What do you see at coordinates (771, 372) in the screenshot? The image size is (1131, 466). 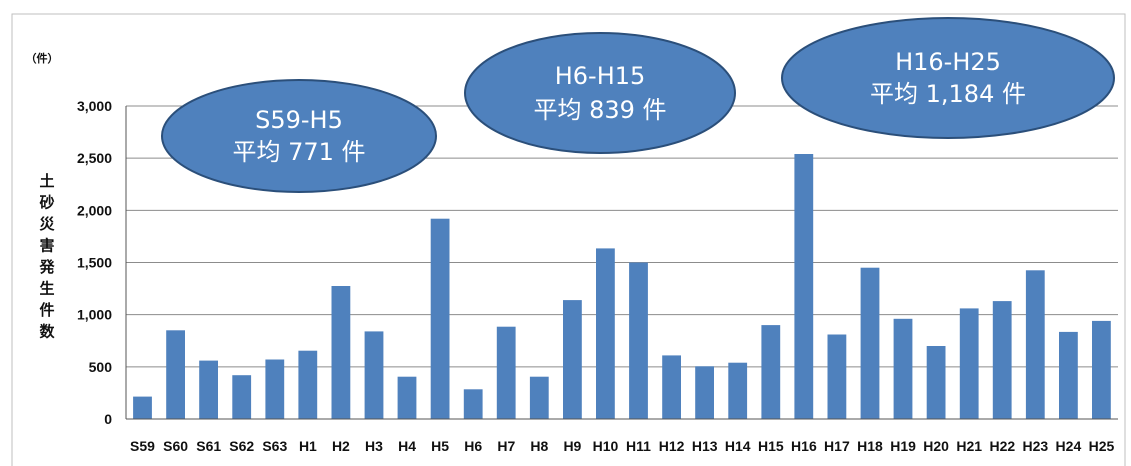 I see `bar-h15` at bounding box center [771, 372].